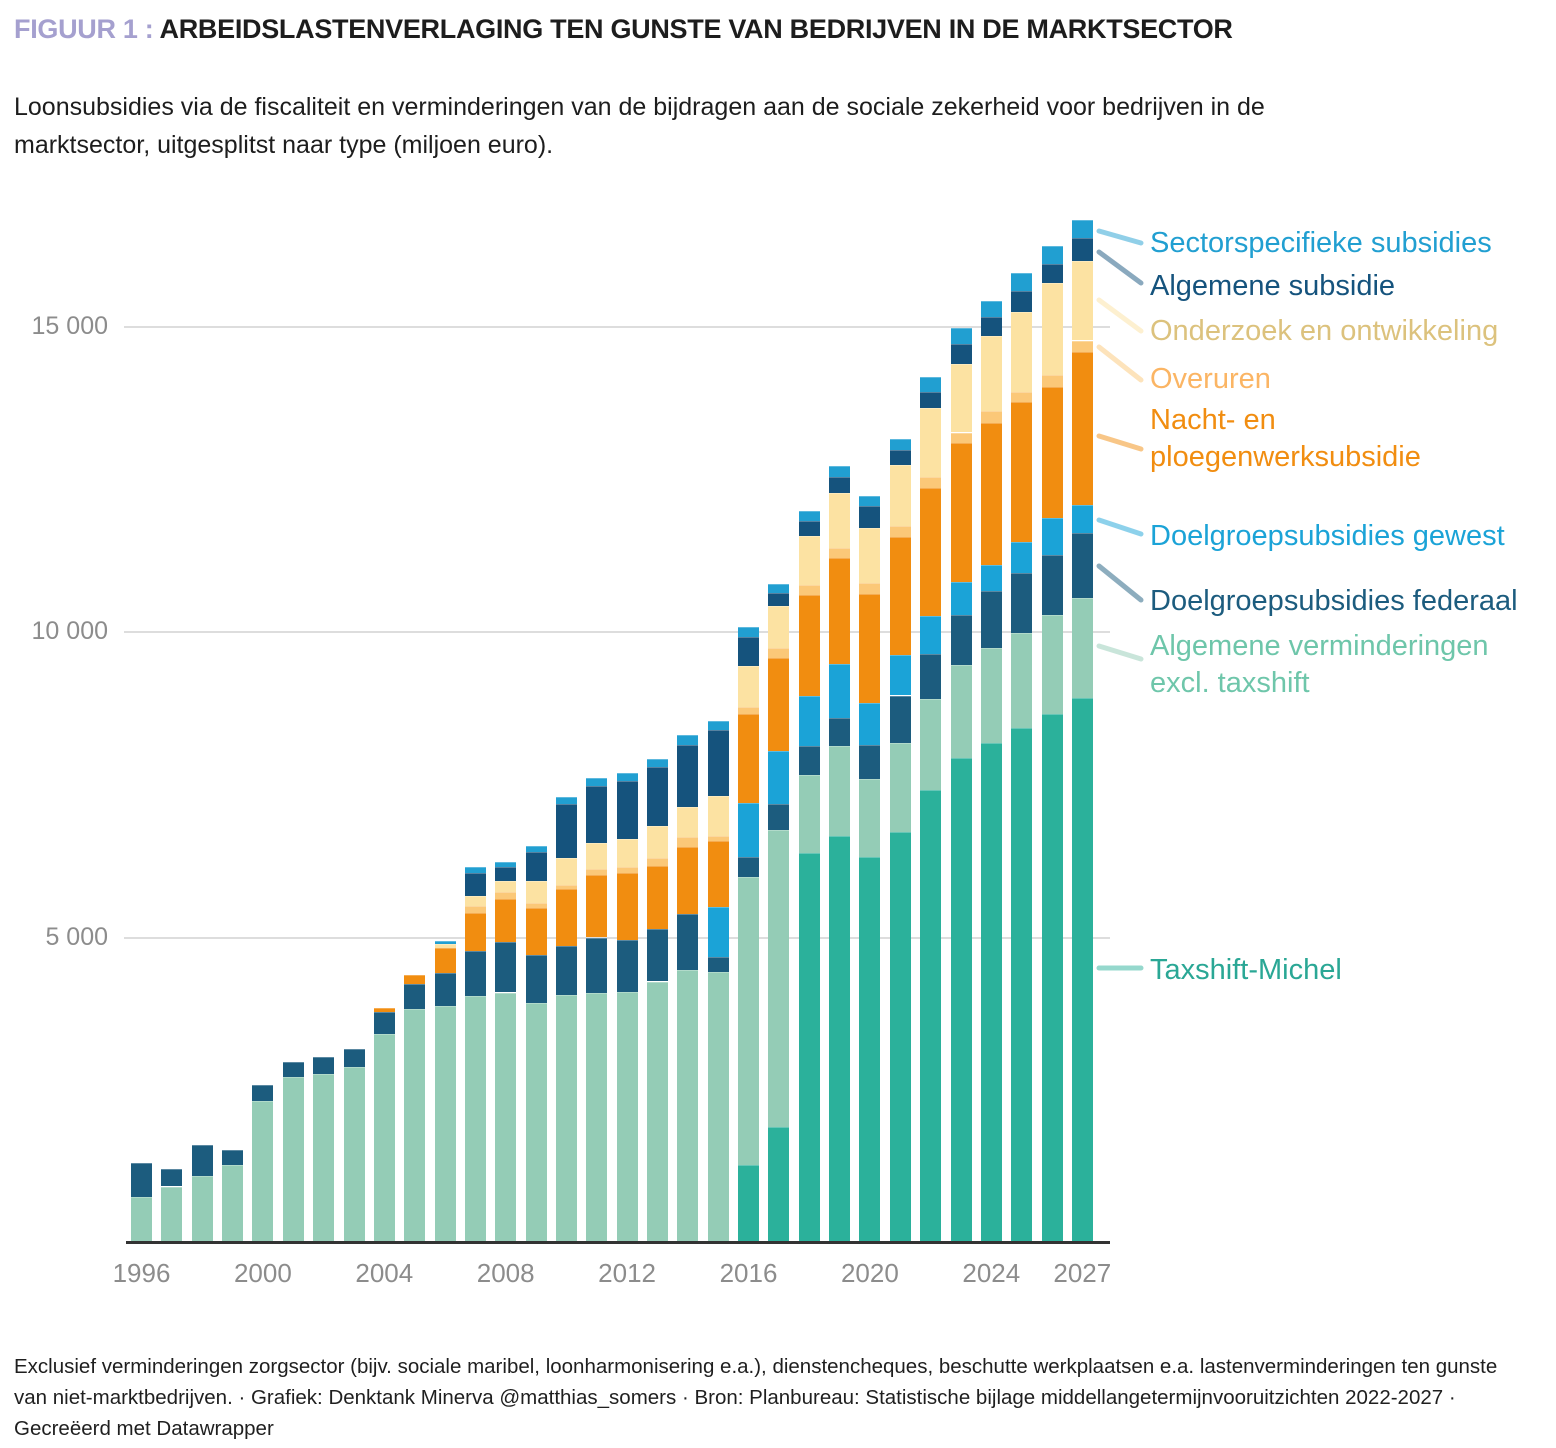  Describe the element at coordinates (1052, 273) in the screenshot. I see `bar-2026-segment-algsub` at that location.